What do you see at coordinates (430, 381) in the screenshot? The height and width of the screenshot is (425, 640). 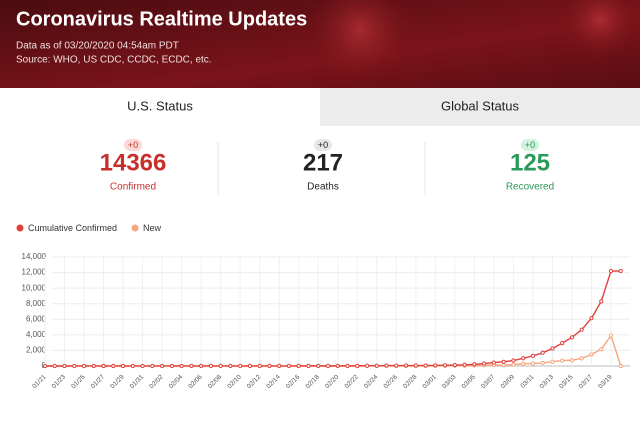 I see `x-tick-label: 03/01` at bounding box center [430, 381].